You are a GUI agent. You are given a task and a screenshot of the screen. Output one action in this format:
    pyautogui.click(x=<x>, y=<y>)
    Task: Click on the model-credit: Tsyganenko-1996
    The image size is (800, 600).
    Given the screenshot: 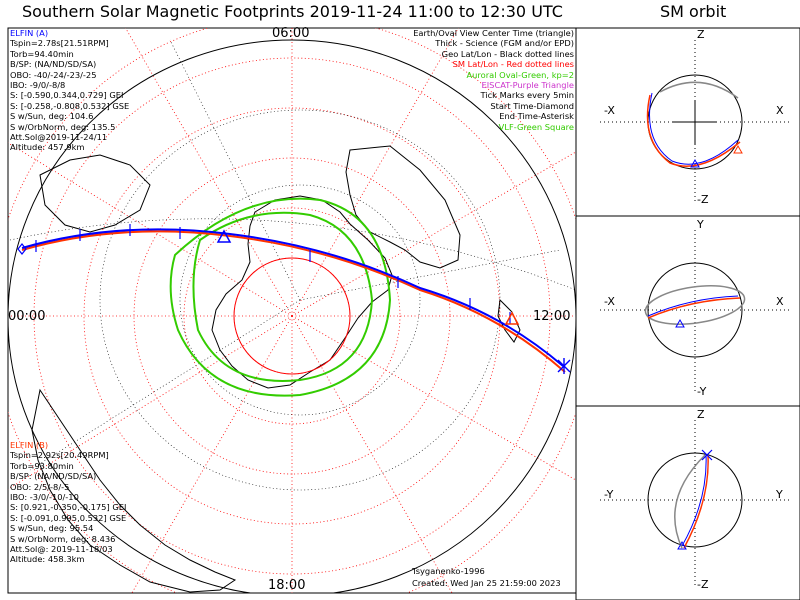 What is the action you would take?
    pyautogui.click(x=448, y=571)
    